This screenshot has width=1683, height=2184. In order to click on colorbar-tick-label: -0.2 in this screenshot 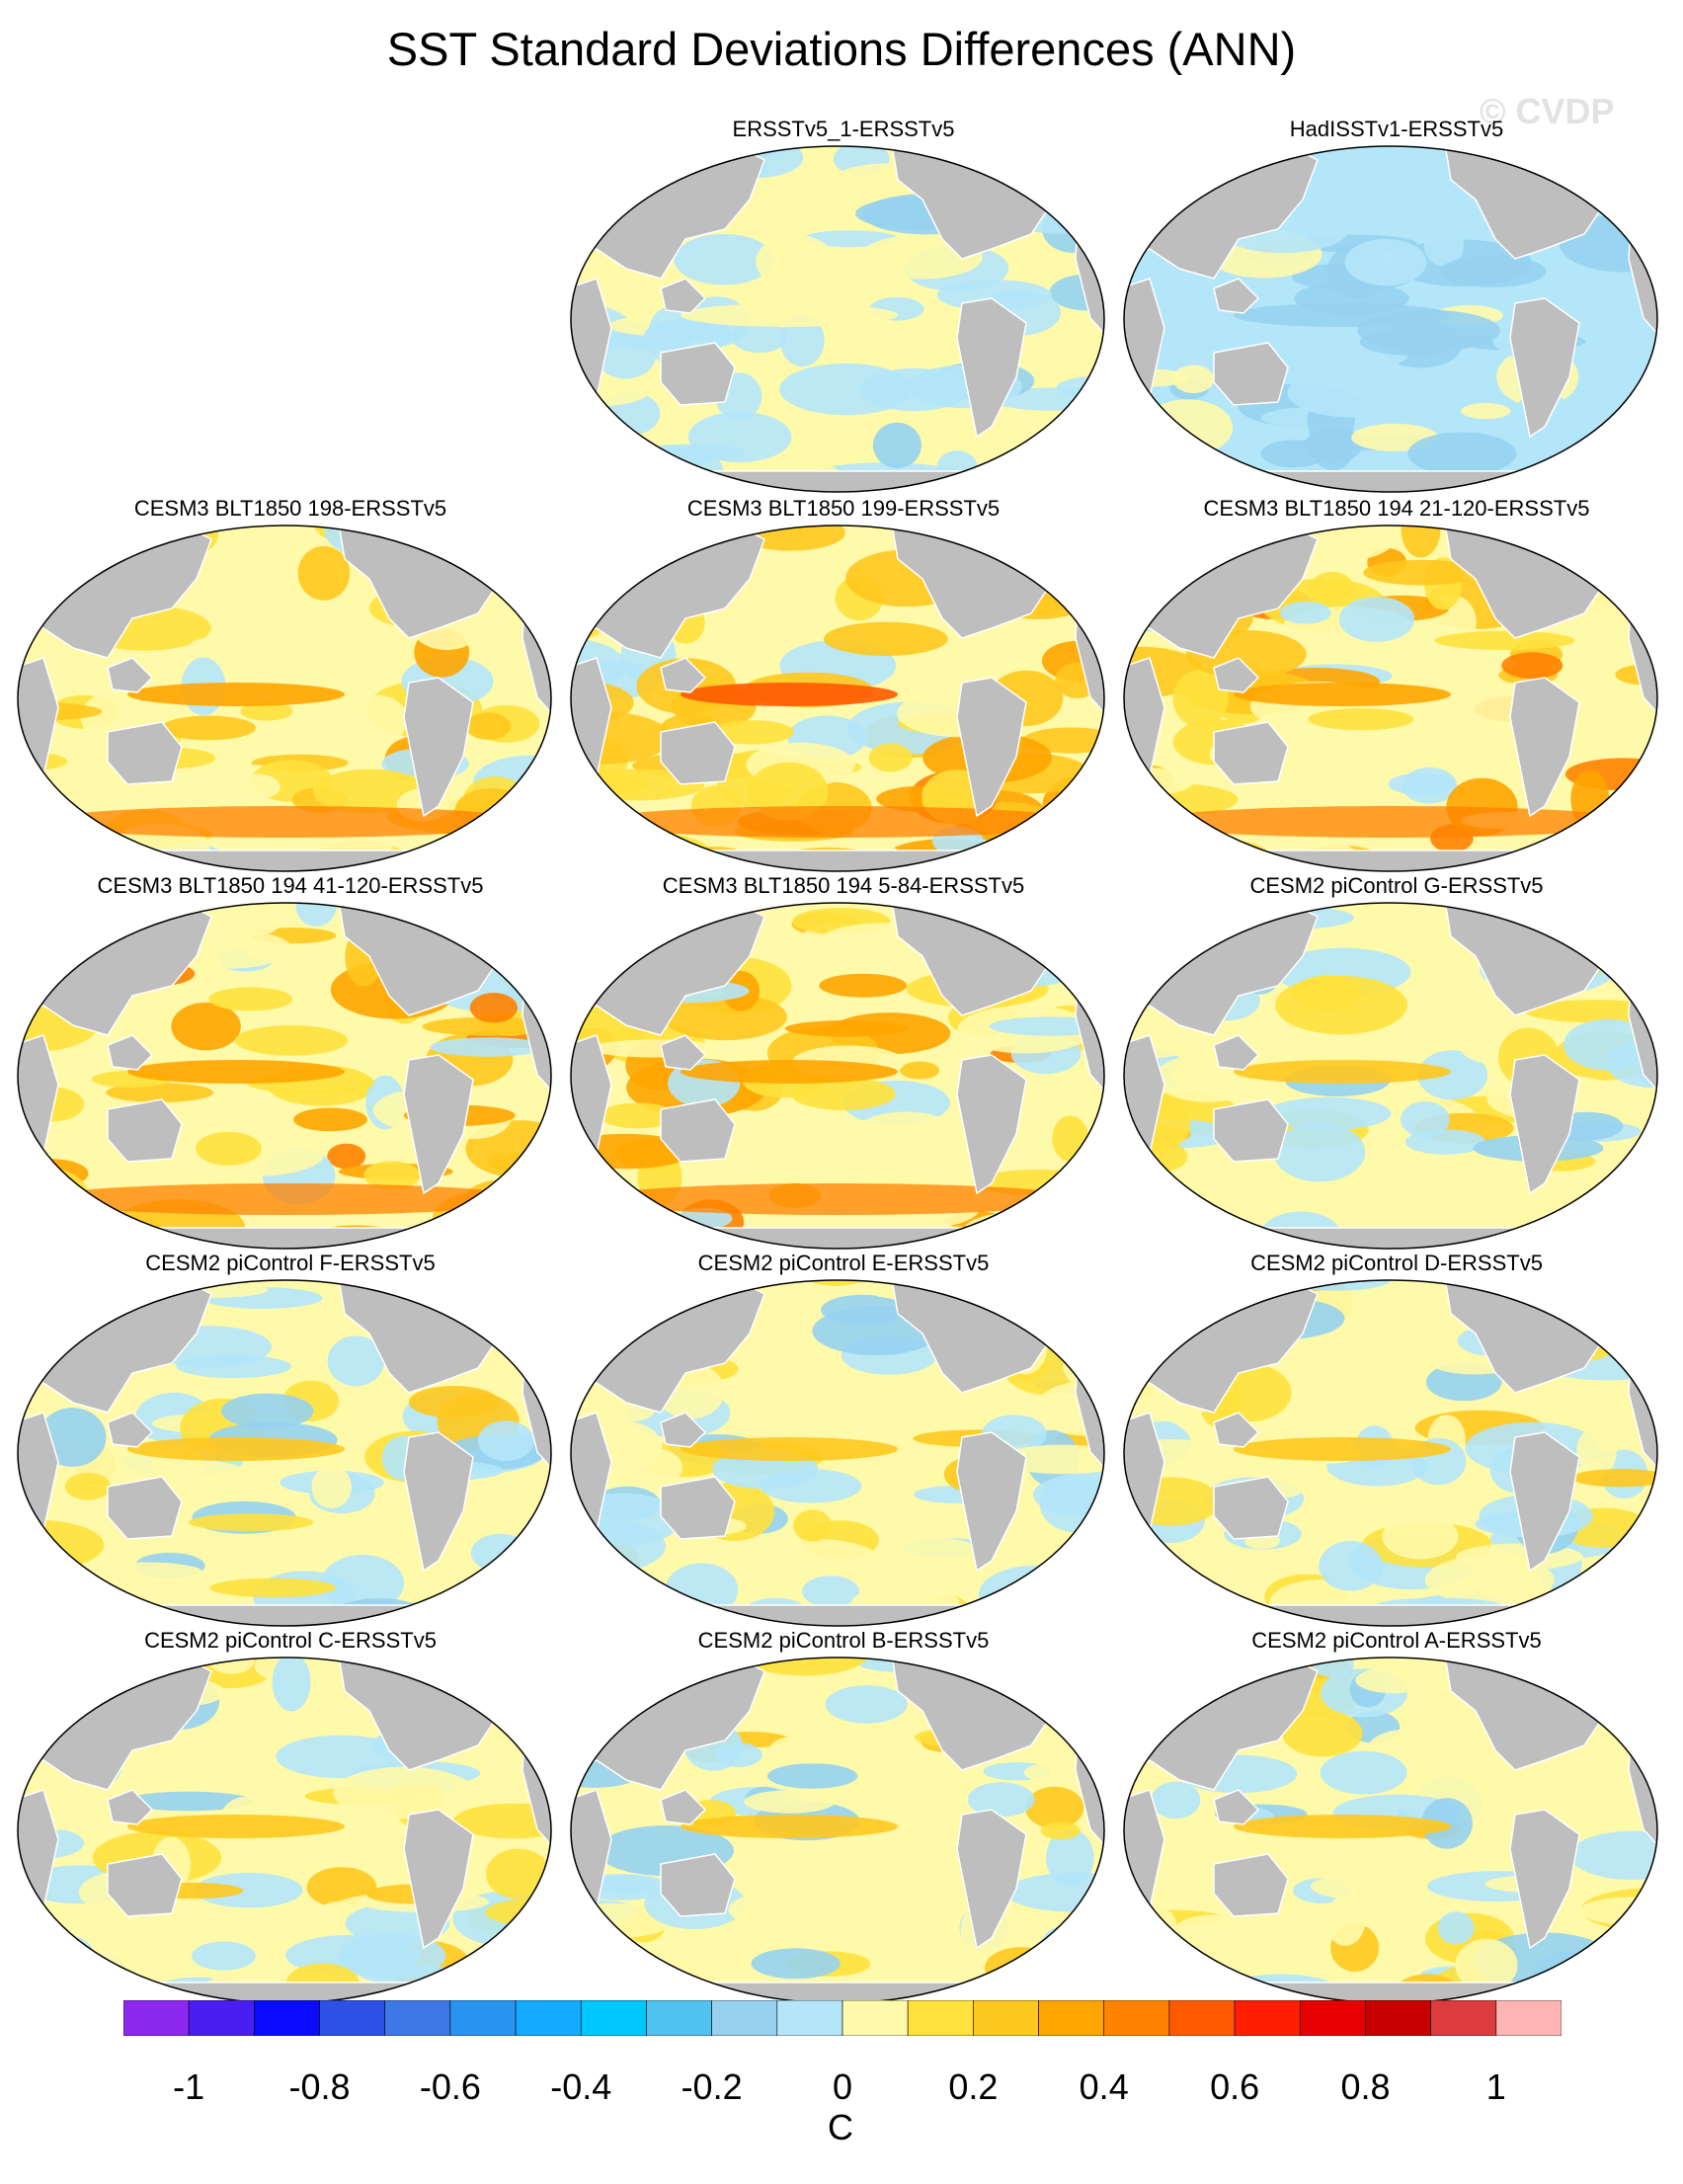, I will do `click(712, 2086)`.